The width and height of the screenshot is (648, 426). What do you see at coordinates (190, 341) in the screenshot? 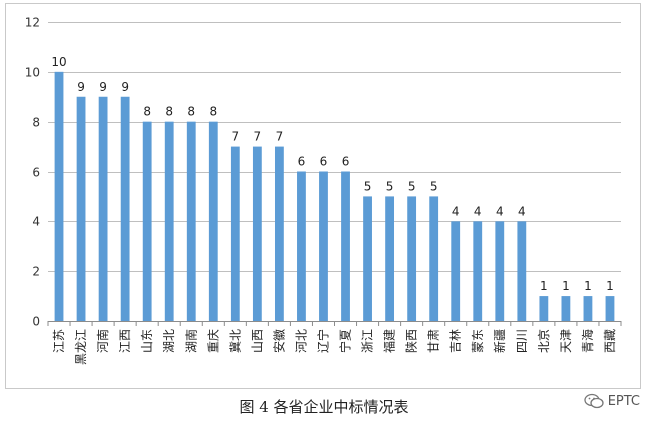
I see `category-label: 湖南` at bounding box center [190, 341].